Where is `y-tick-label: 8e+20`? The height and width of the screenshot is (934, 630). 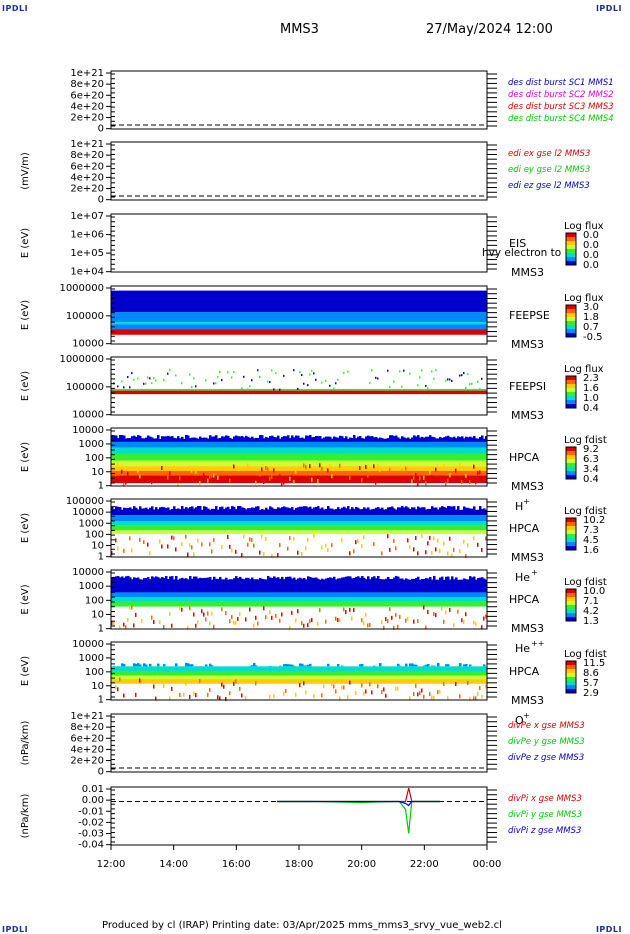 y-tick-label: 8e+20 is located at coordinates (87, 155).